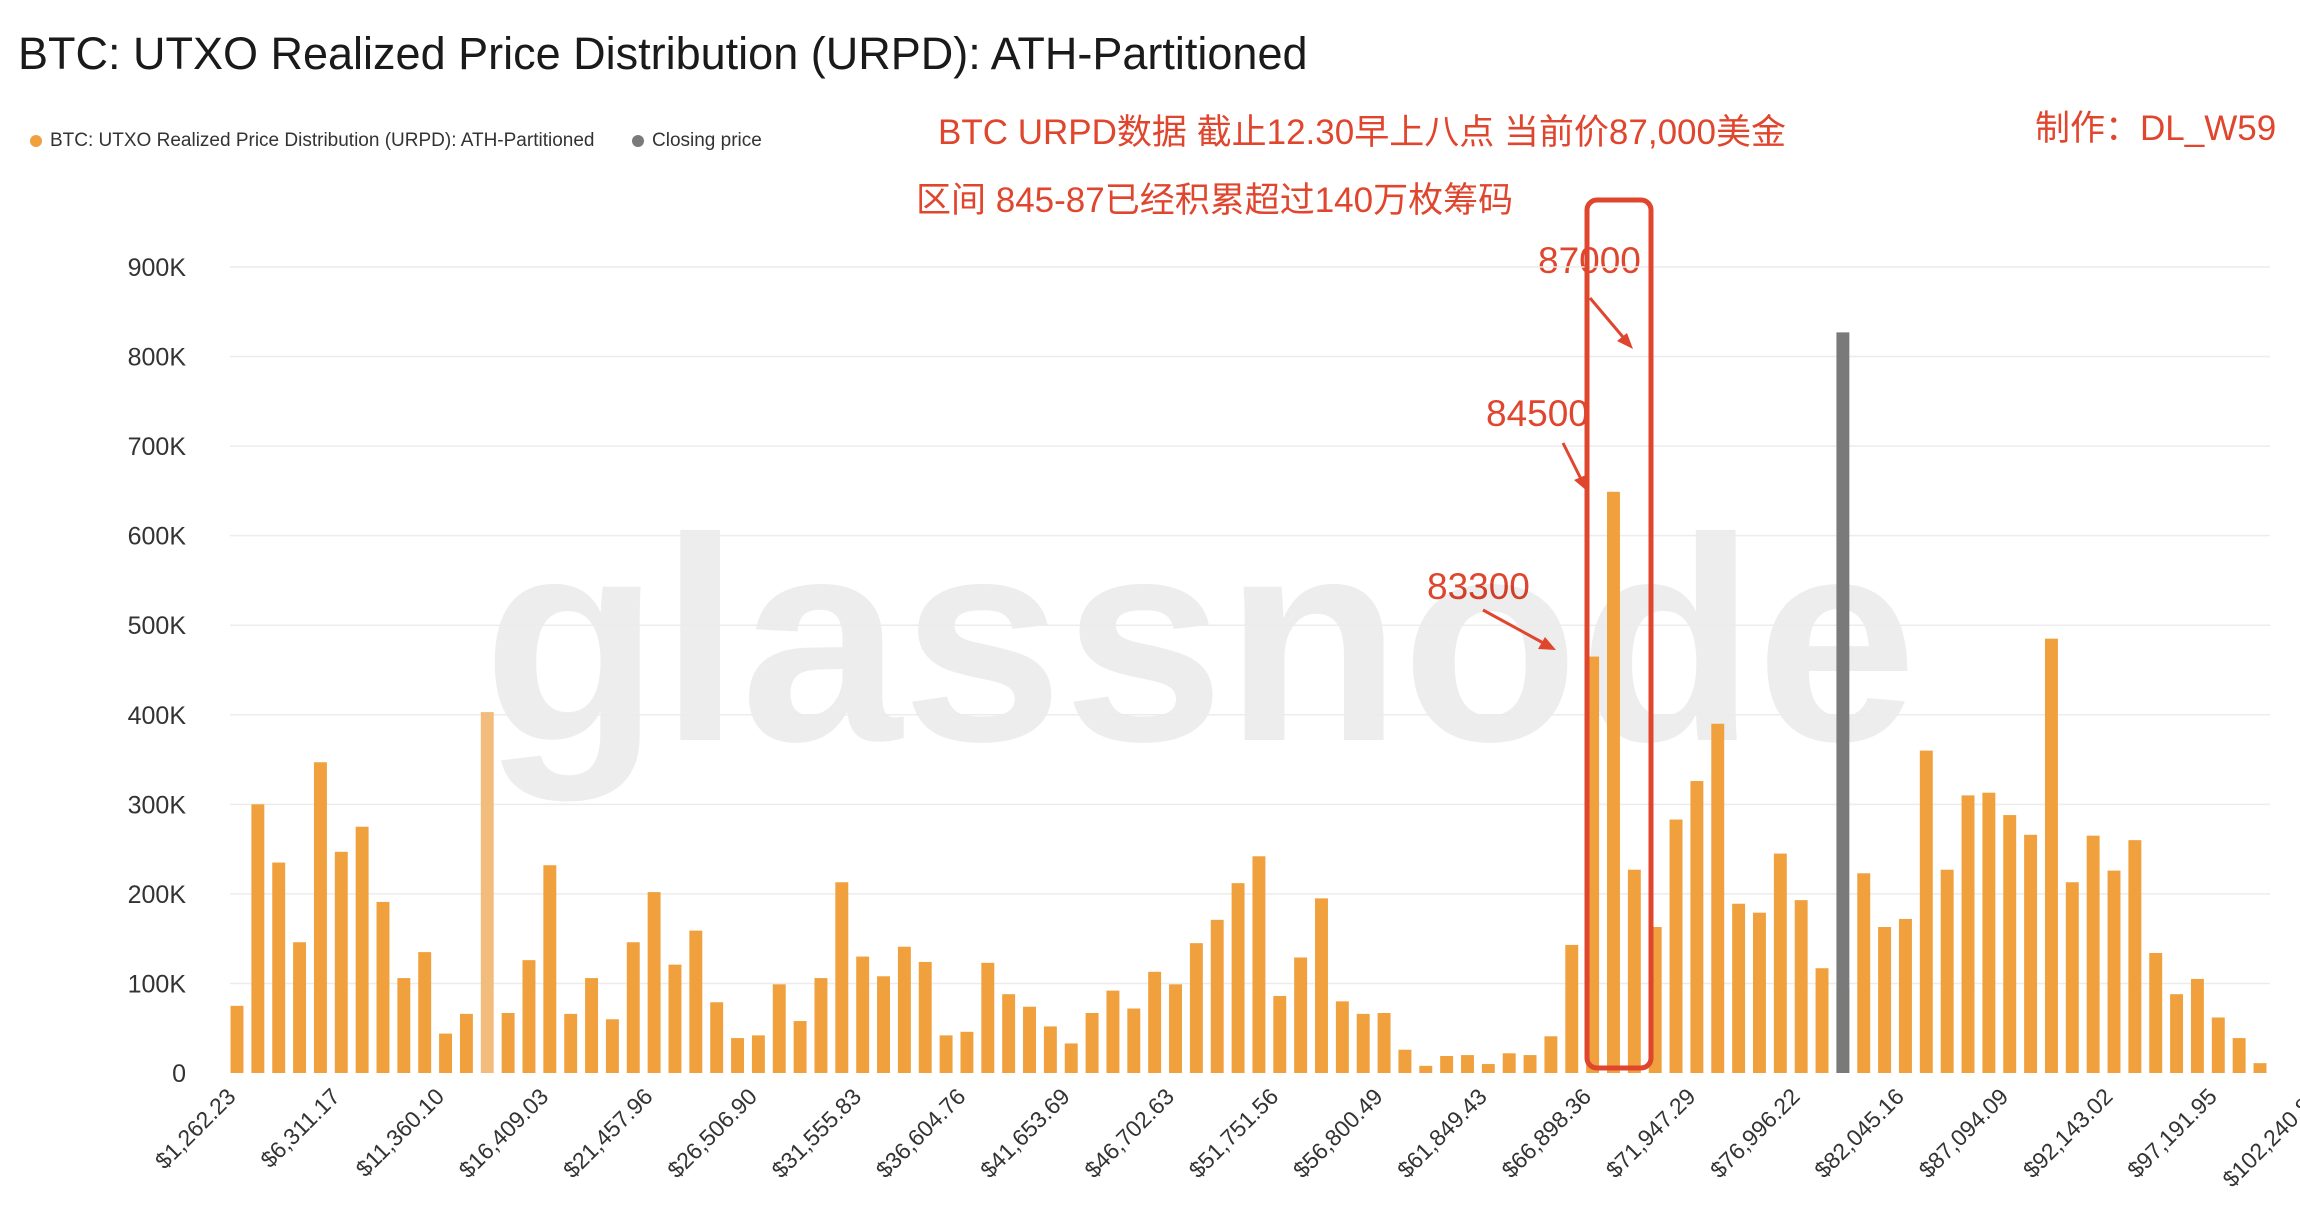 The image size is (2300, 1220). I want to click on legend-closing: Closing price, so click(697, 141).